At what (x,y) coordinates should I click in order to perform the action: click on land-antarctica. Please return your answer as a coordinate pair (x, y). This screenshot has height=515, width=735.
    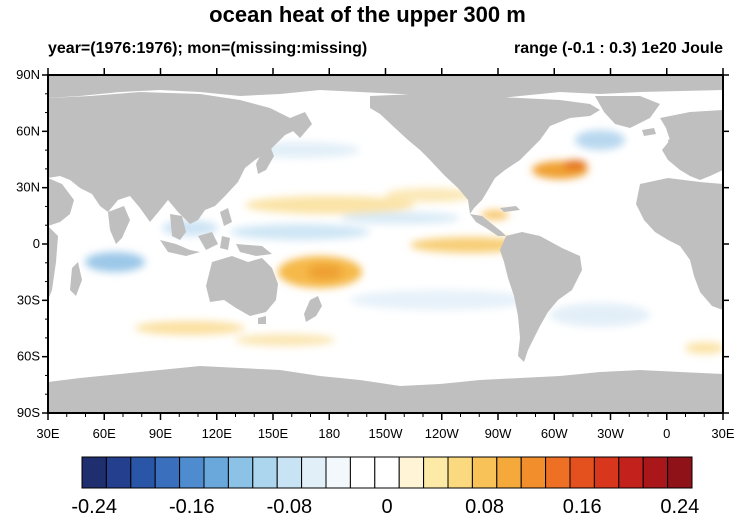
    Looking at the image, I should click on (385, 389).